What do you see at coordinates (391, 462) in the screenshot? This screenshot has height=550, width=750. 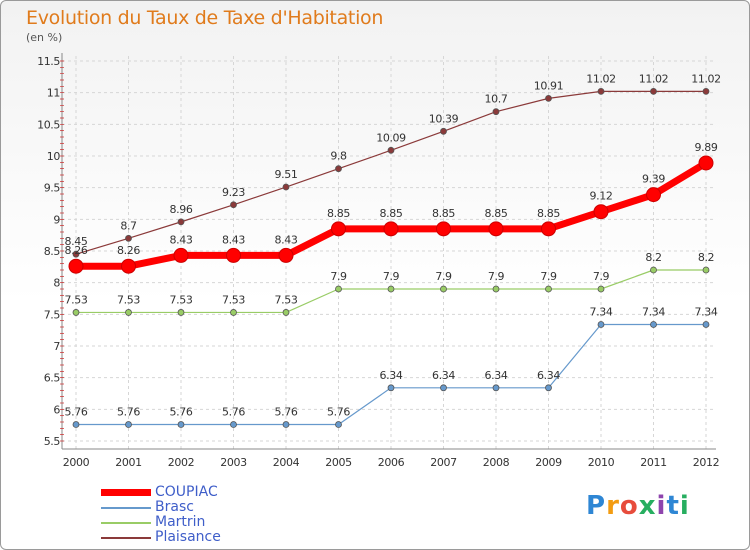 I see `x-tick-label: 2006` at bounding box center [391, 462].